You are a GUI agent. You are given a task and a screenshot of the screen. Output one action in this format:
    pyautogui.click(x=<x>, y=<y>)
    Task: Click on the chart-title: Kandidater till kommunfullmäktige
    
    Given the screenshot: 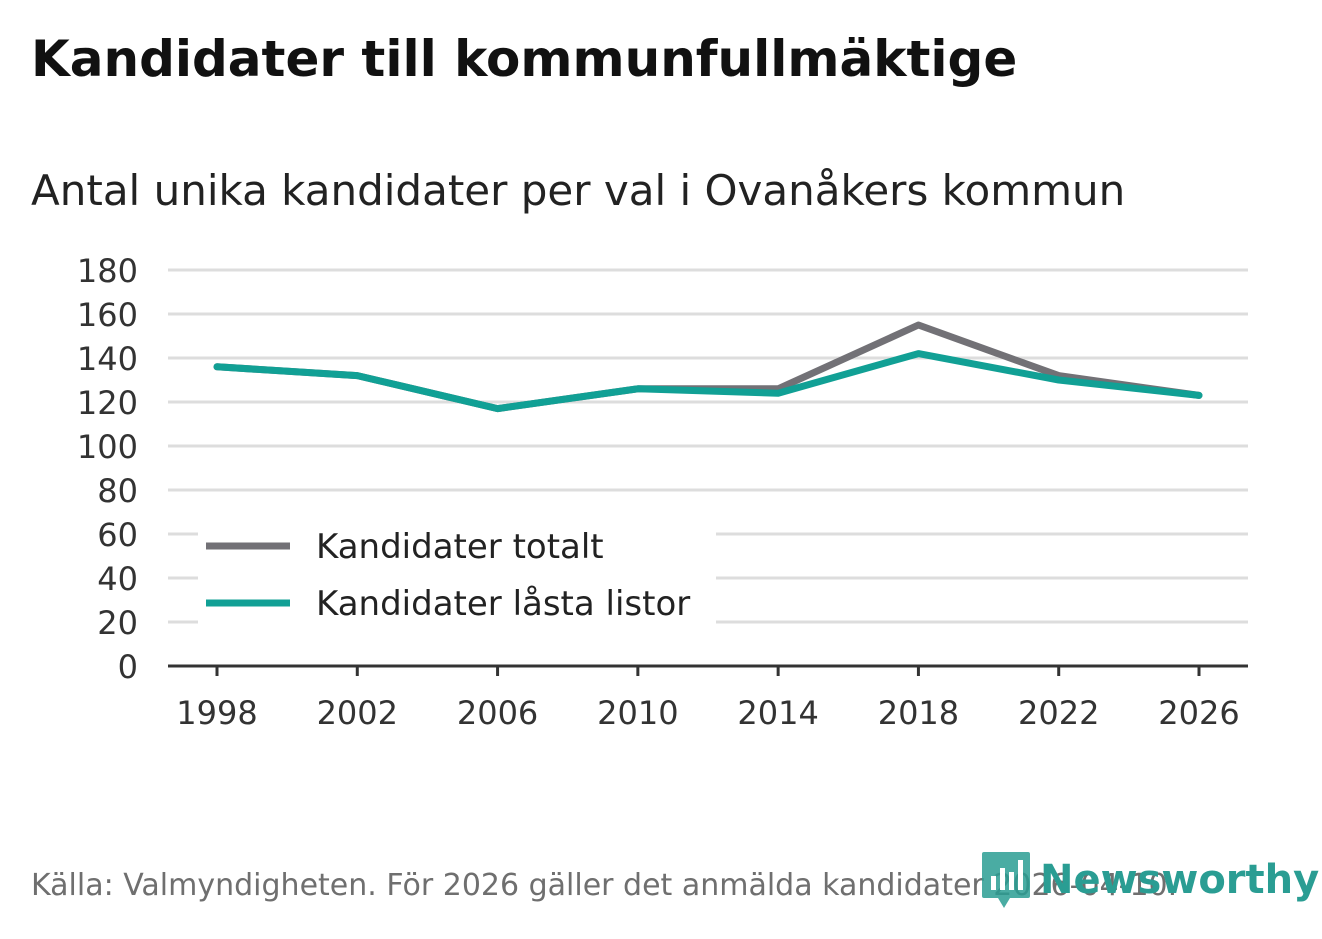 What is the action you would take?
    pyautogui.click(x=524, y=59)
    